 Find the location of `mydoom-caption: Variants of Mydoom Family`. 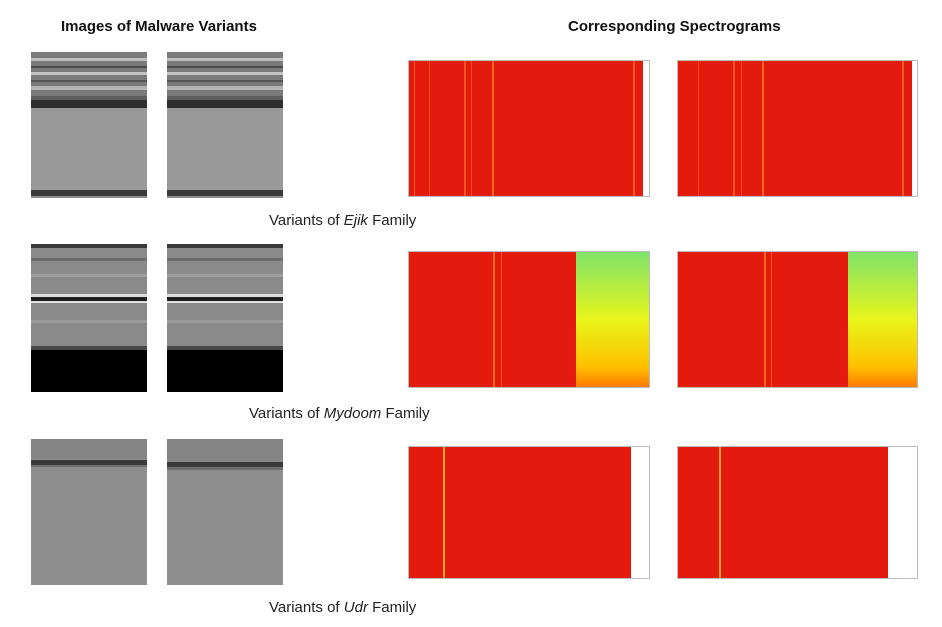

mydoom-caption: Variants of Mydoom Family is located at coordinates (339, 413).